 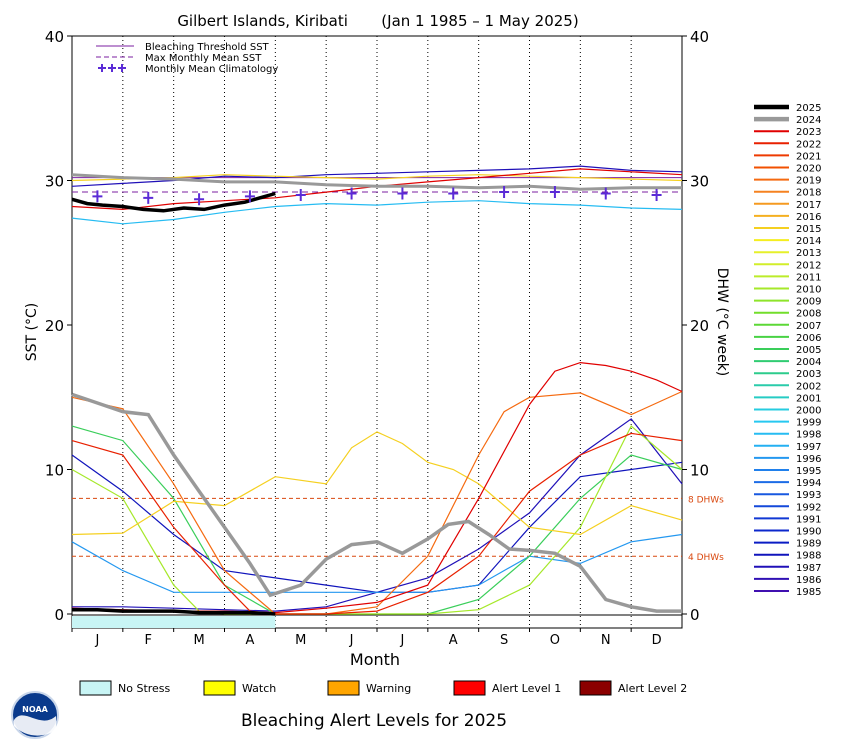 What do you see at coordinates (808, 290) in the screenshot?
I see `year-legend-label: 2010` at bounding box center [808, 290].